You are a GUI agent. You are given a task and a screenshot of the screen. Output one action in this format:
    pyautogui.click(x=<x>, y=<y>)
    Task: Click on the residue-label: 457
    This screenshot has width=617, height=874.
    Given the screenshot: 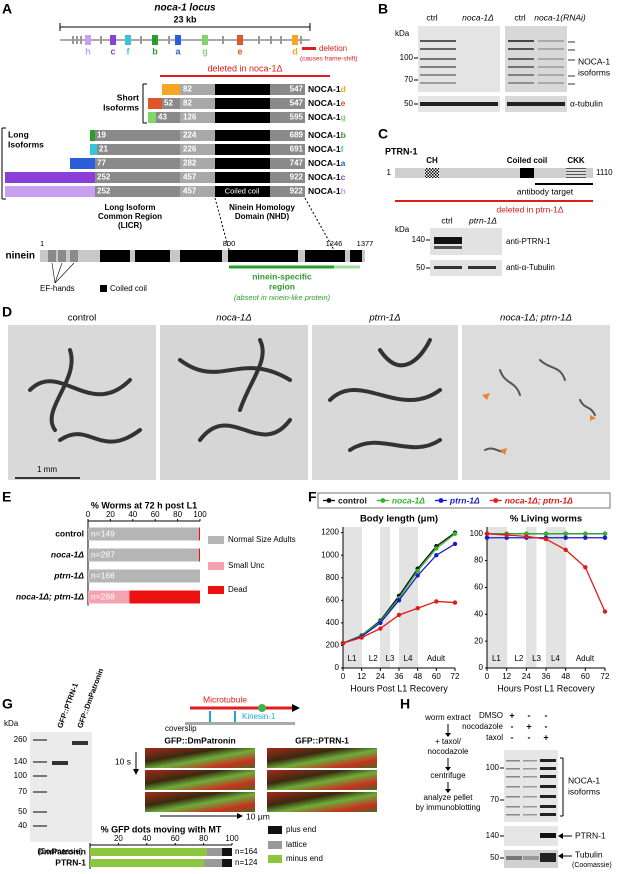 What is the action you would take?
    pyautogui.click(x=190, y=177)
    